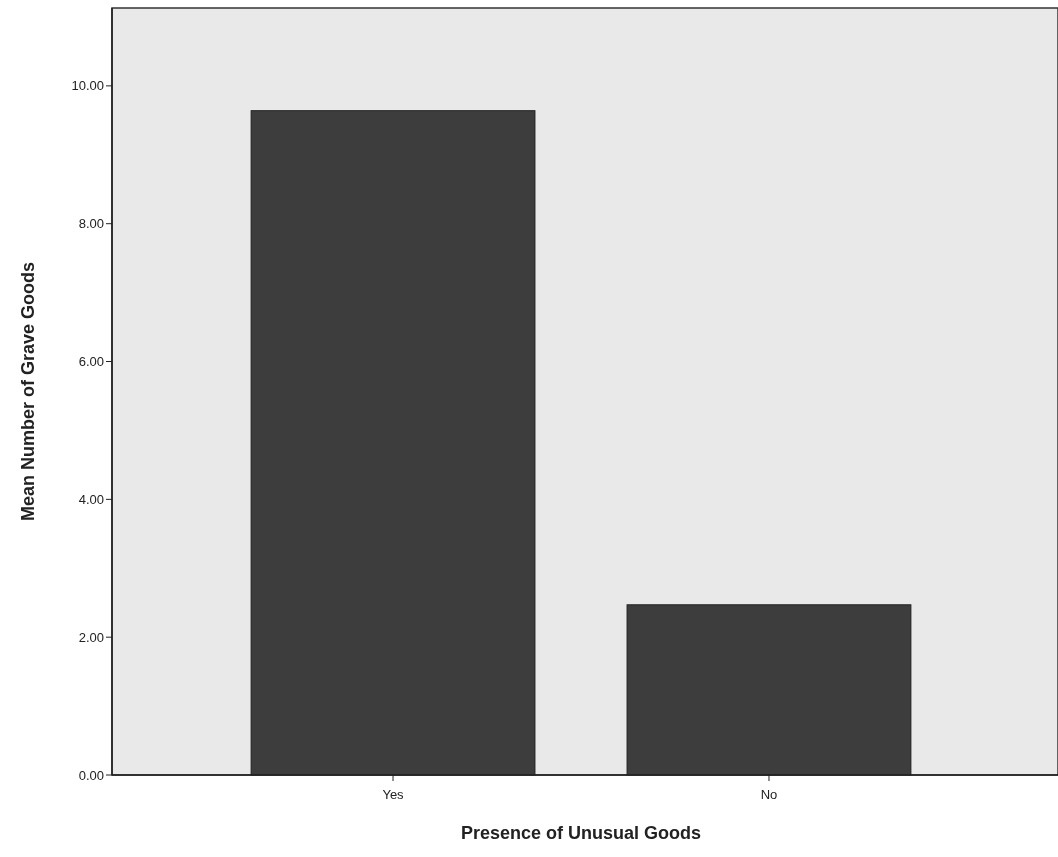 The width and height of the screenshot is (1058, 857). Describe the element at coordinates (28, 391) in the screenshot. I see `y-axis-title: Mean Number of Grave Goods` at that location.